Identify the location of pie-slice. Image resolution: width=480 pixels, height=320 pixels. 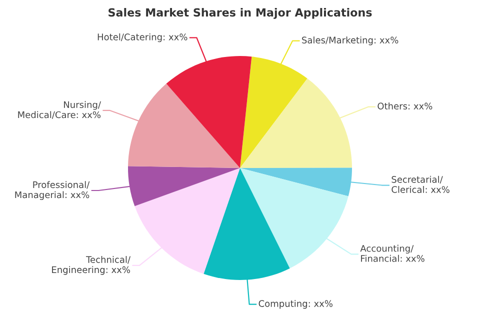
(187, 221).